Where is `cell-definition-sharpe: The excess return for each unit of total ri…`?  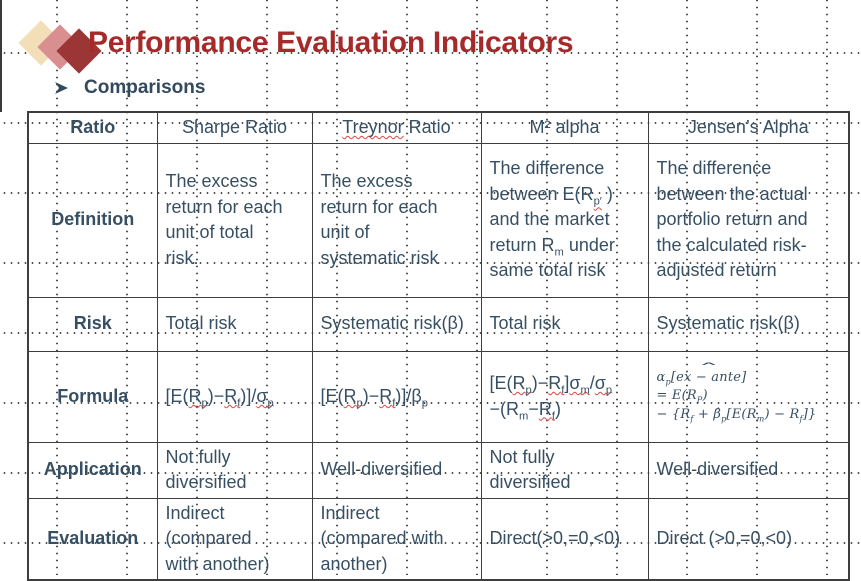
cell-definition-sharpe: The excess return for each unit of total ri… is located at coordinates (234, 220).